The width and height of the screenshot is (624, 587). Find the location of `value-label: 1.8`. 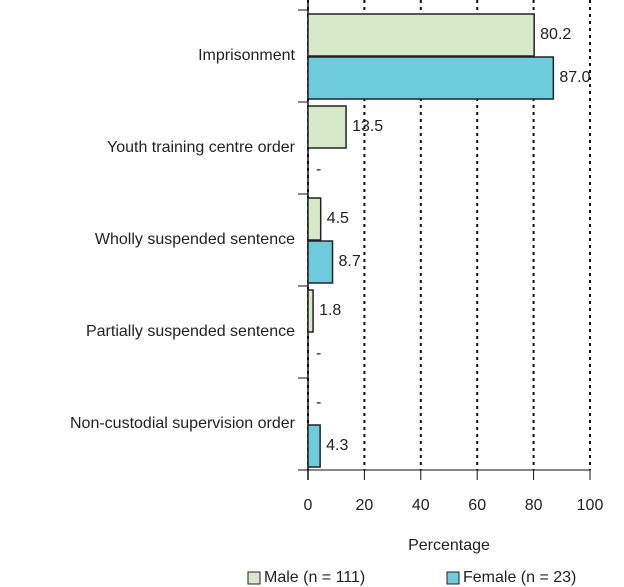

value-label: 1.8 is located at coordinates (330, 310).